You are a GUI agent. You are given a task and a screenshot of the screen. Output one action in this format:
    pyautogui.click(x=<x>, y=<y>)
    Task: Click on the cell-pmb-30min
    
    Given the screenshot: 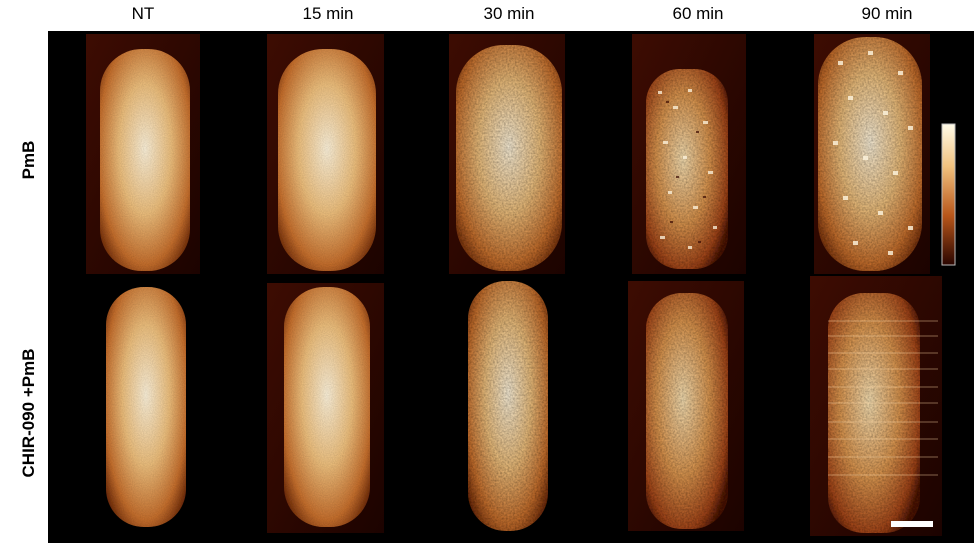 What is the action you would take?
    pyautogui.click(x=509, y=158)
    